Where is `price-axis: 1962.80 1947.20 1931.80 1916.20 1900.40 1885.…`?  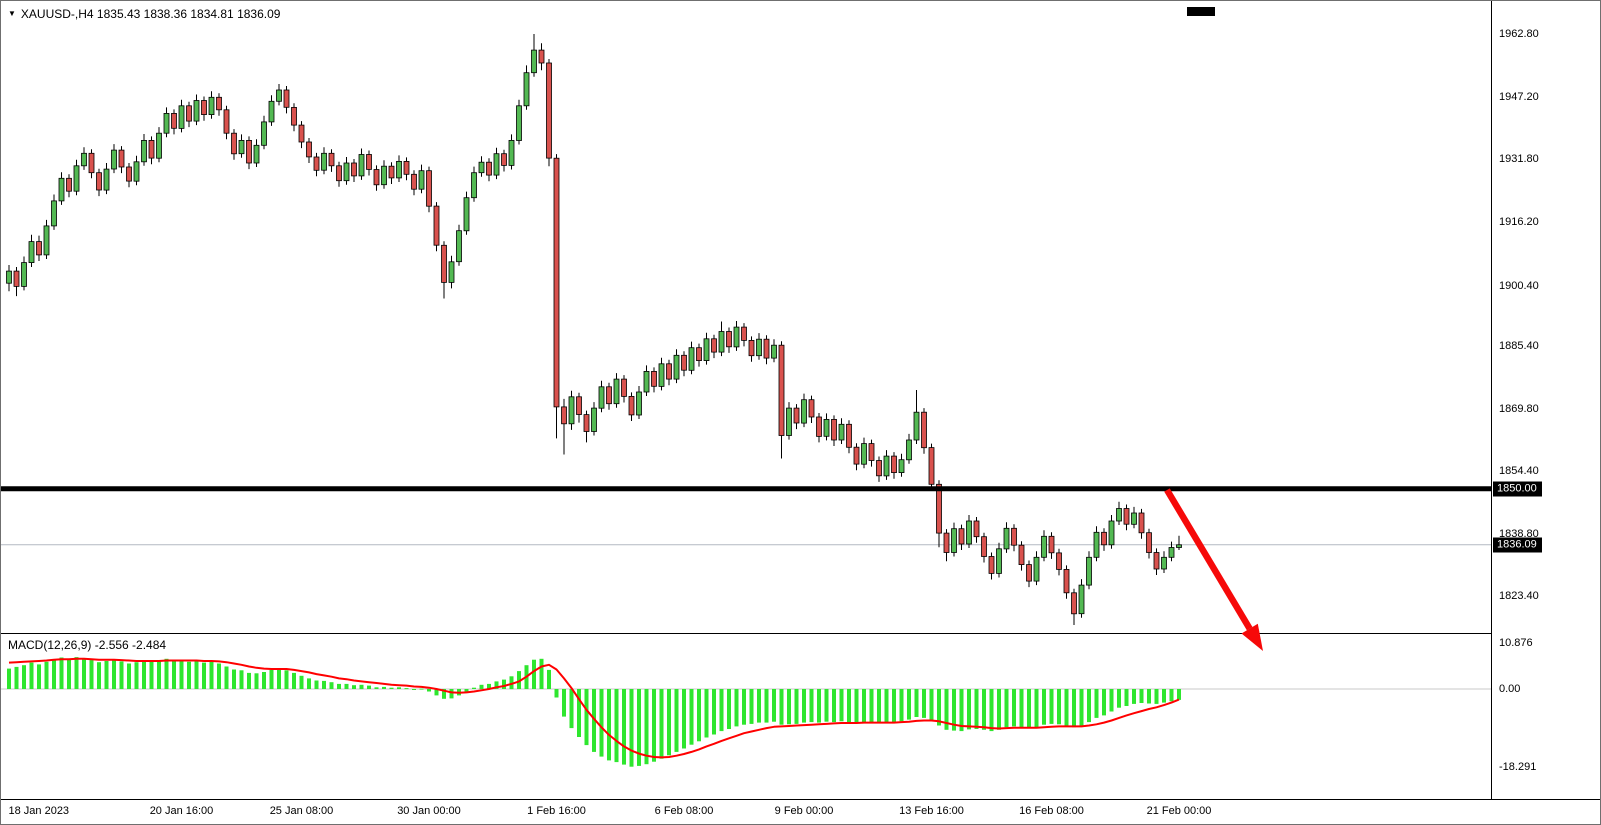 price-axis: 1962.80 1947.20 1931.80 1916.20 1900.40 1885.… is located at coordinates (1546, 400).